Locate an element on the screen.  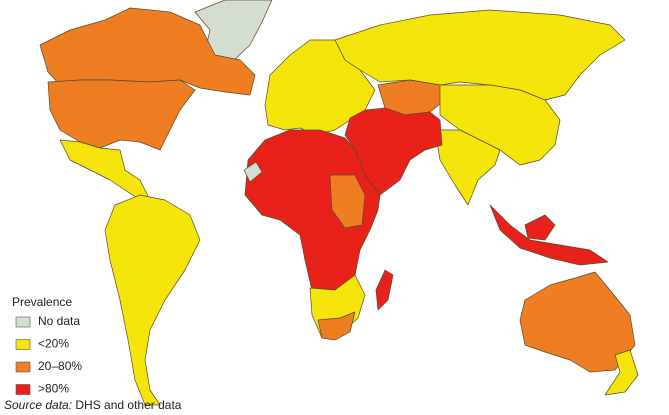
legend-label: >80% is located at coordinates (53, 389).